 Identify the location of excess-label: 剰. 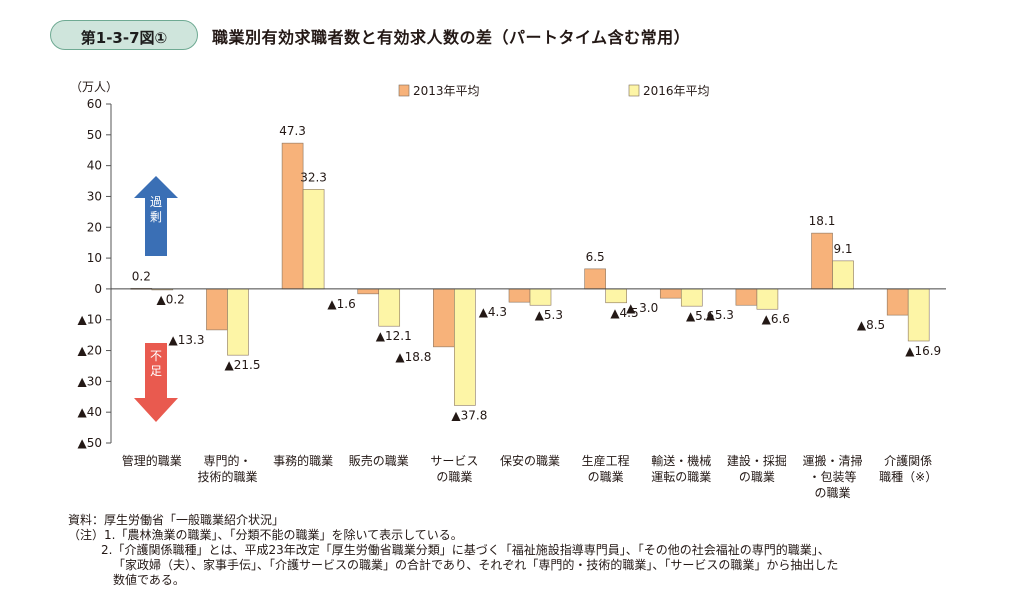
(156, 217).